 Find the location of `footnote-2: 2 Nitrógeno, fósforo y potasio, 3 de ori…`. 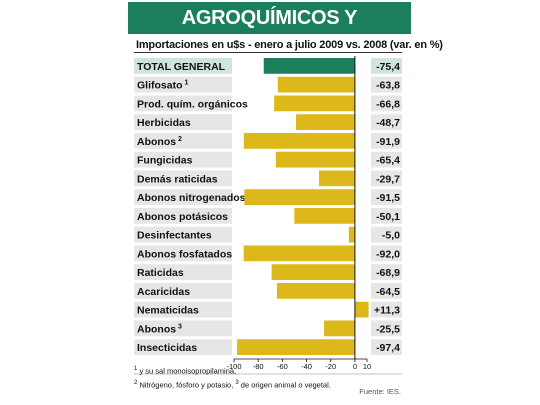

footnote-2: 2 Nitrógeno, fósforo y potasio, 3 de ori… is located at coordinates (232, 385).